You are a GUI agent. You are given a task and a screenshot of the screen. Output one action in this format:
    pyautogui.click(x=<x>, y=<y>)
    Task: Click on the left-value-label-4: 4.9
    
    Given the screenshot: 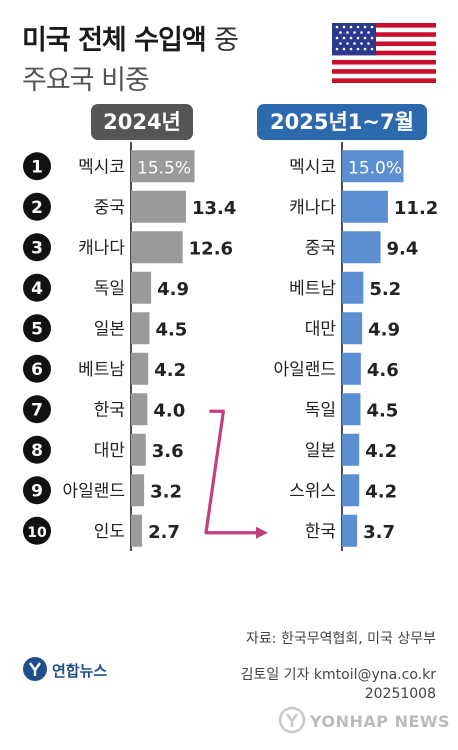 What is the action you would take?
    pyautogui.click(x=173, y=289)
    